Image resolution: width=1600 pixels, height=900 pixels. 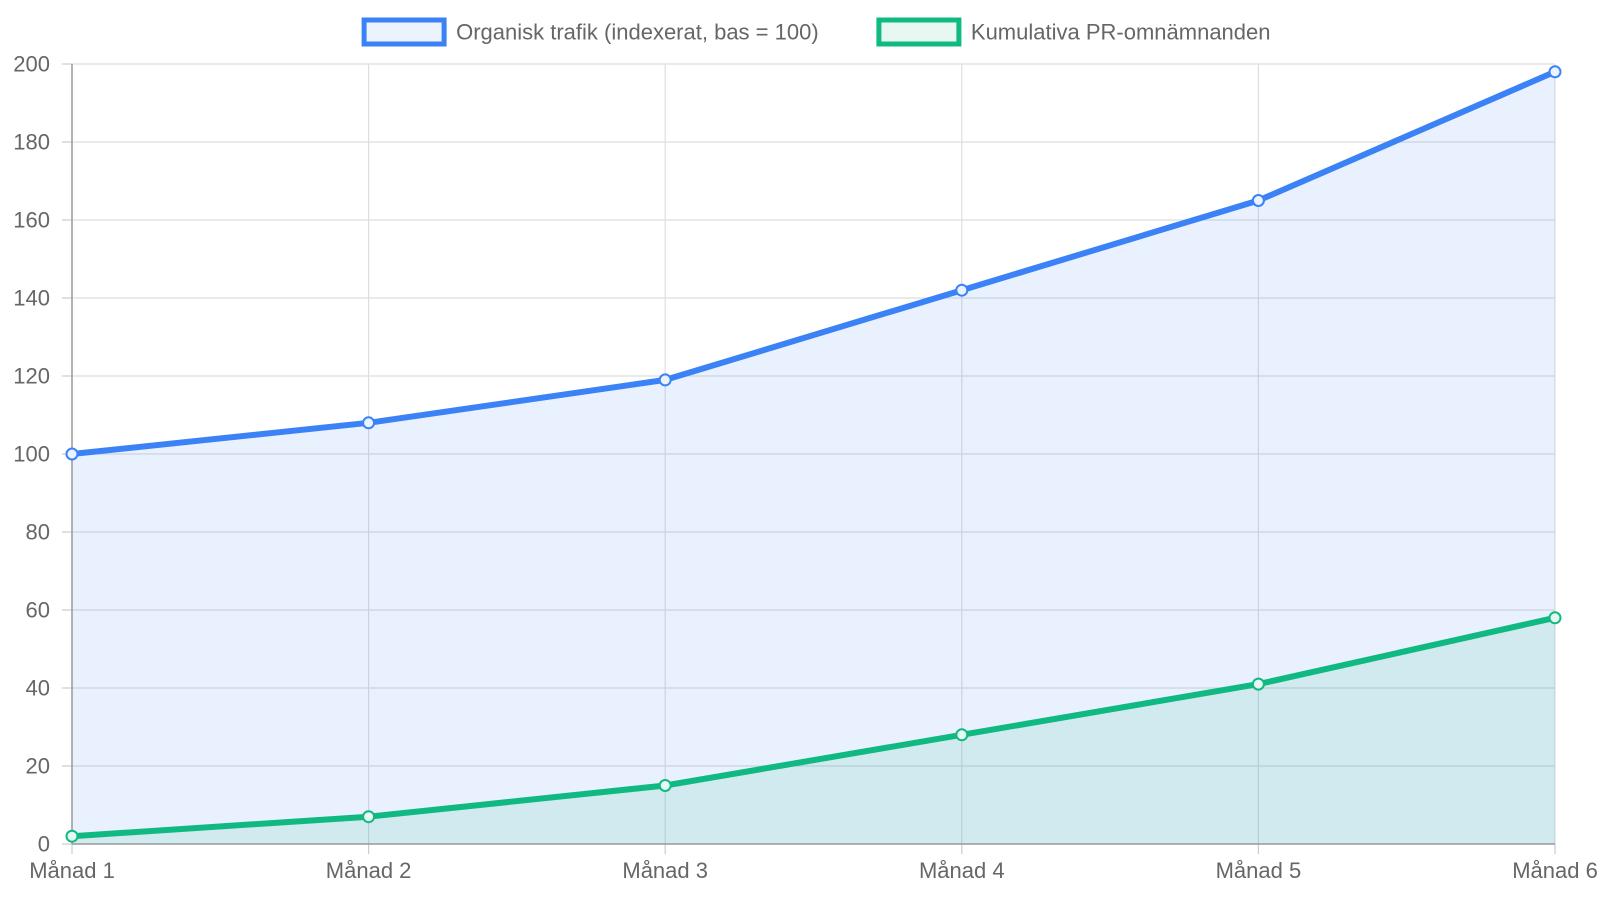 I want to click on y-tick-label: 100, so click(x=31, y=454).